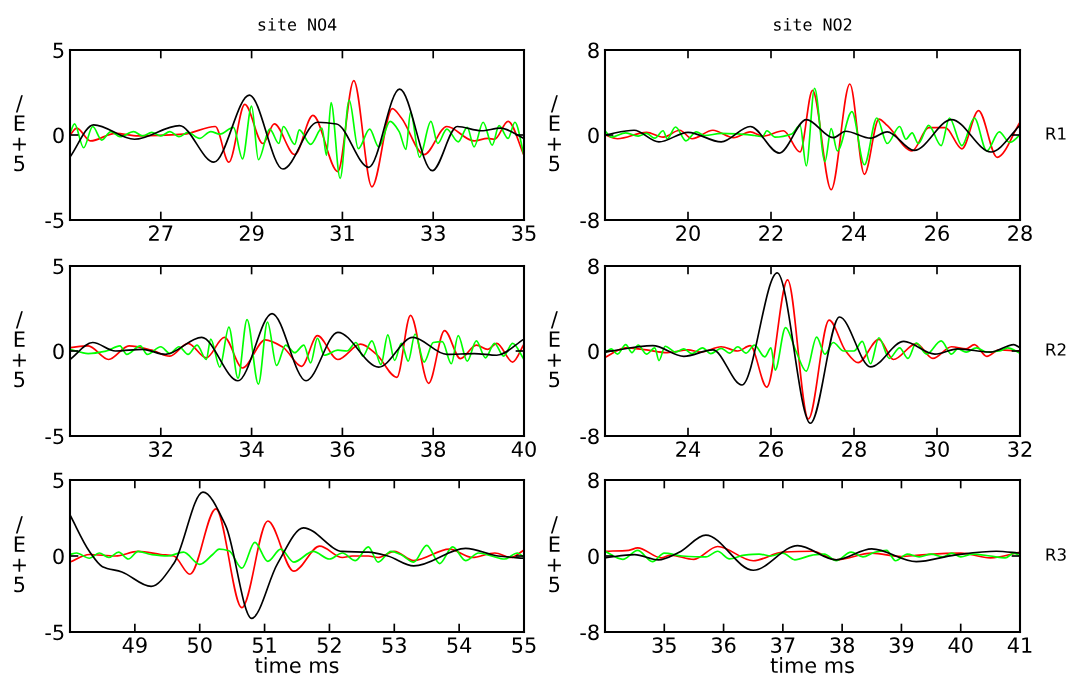 The width and height of the screenshot is (1089, 693). What do you see at coordinates (1056, 133) in the screenshot?
I see `text: R1` at bounding box center [1056, 133].